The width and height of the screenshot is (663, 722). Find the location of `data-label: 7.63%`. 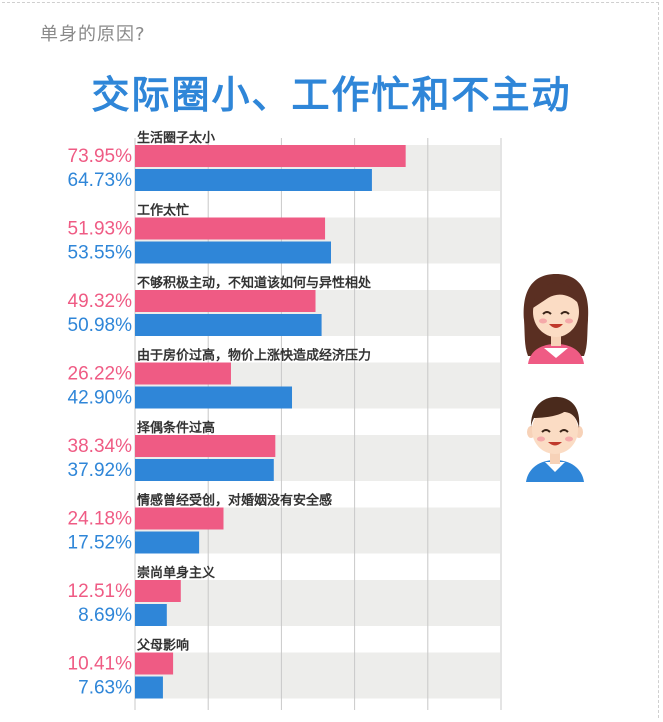

data-label: 7.63% is located at coordinates (105, 688).